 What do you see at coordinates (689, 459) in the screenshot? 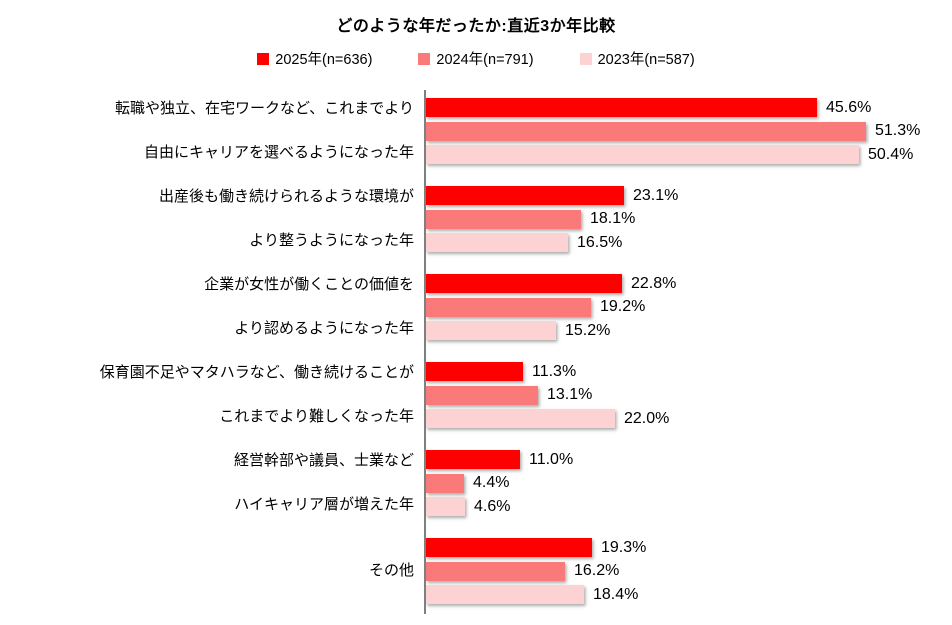
I see `bar-row-2025: 11.0%` at bounding box center [689, 459].